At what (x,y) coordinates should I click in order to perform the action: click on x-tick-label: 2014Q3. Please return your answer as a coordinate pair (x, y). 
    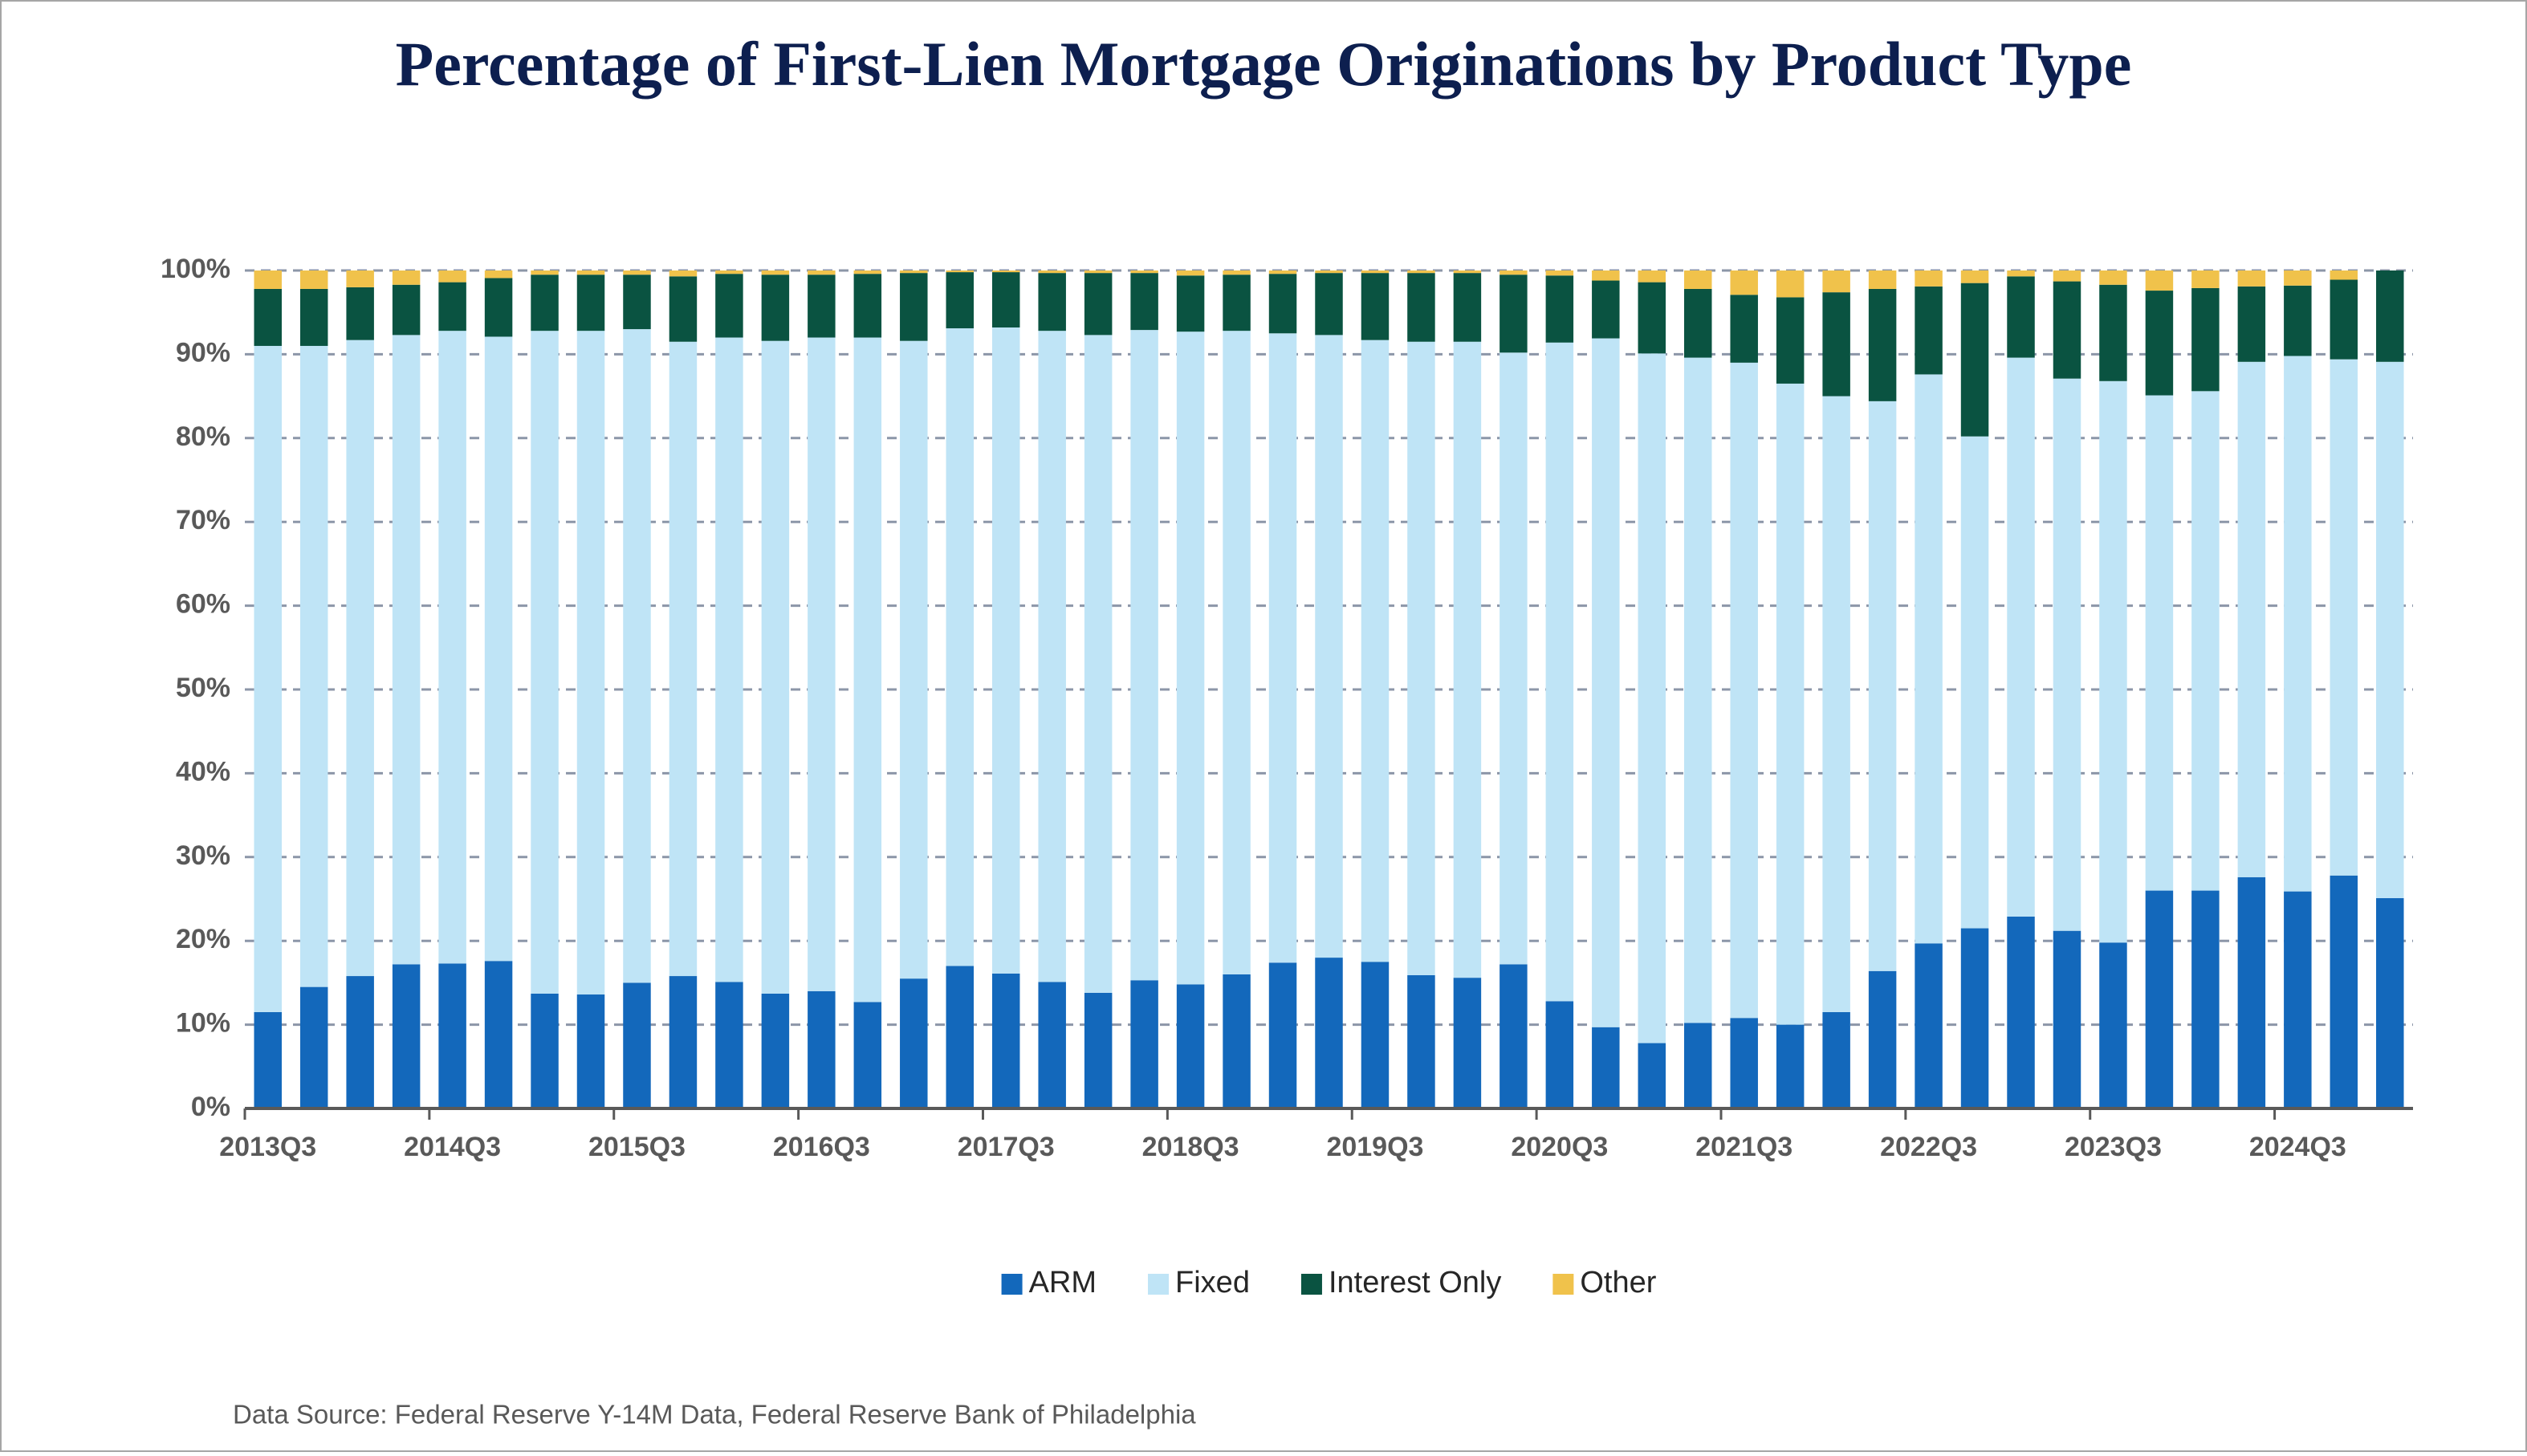
    Looking at the image, I should click on (453, 1147).